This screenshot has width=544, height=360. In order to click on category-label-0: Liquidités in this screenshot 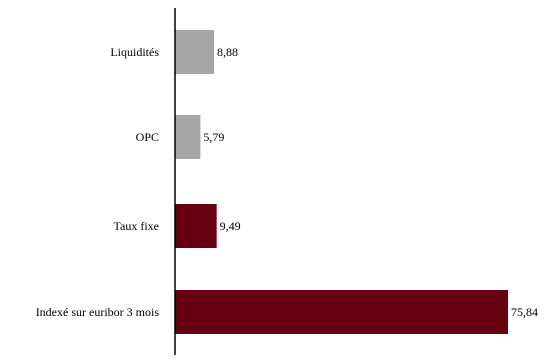, I will do `click(134, 52)`.